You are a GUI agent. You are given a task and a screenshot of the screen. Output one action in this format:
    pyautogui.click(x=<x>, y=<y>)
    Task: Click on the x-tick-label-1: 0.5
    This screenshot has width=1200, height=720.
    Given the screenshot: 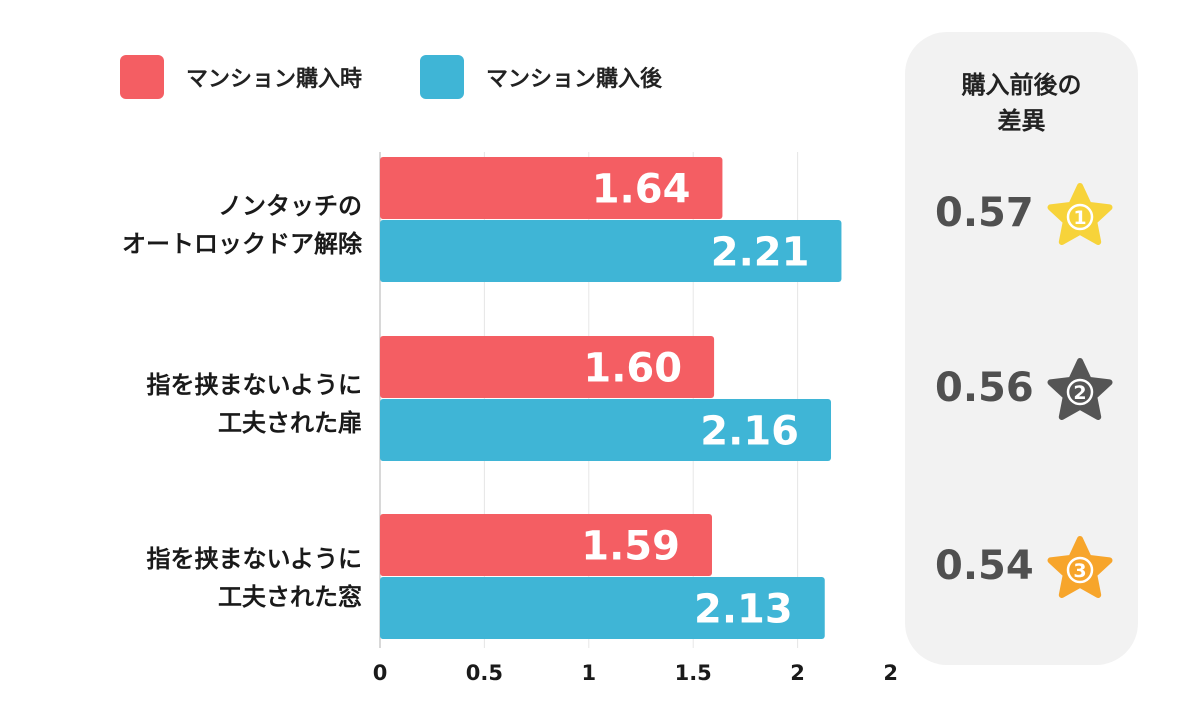 What is the action you would take?
    pyautogui.click(x=484, y=673)
    